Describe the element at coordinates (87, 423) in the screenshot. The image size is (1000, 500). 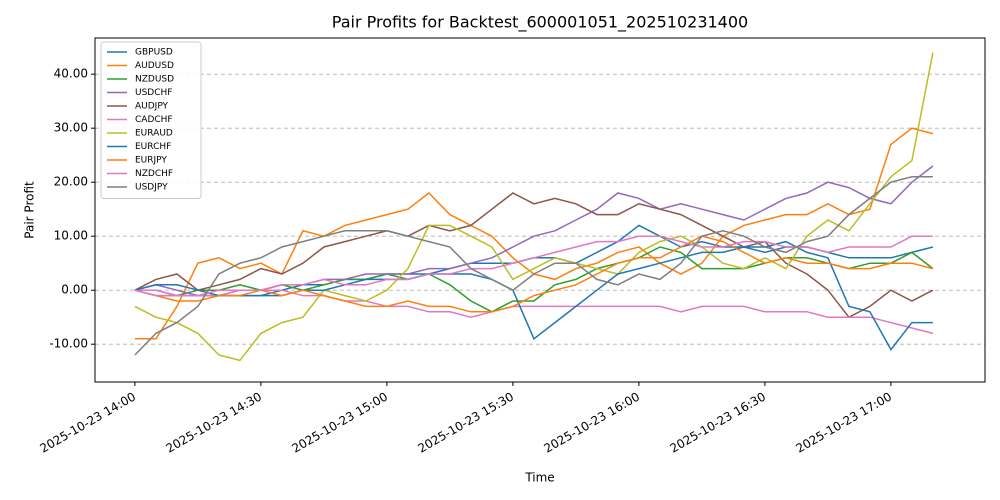
I see `x-tick-label: 2025-10-23 14:00` at that location.